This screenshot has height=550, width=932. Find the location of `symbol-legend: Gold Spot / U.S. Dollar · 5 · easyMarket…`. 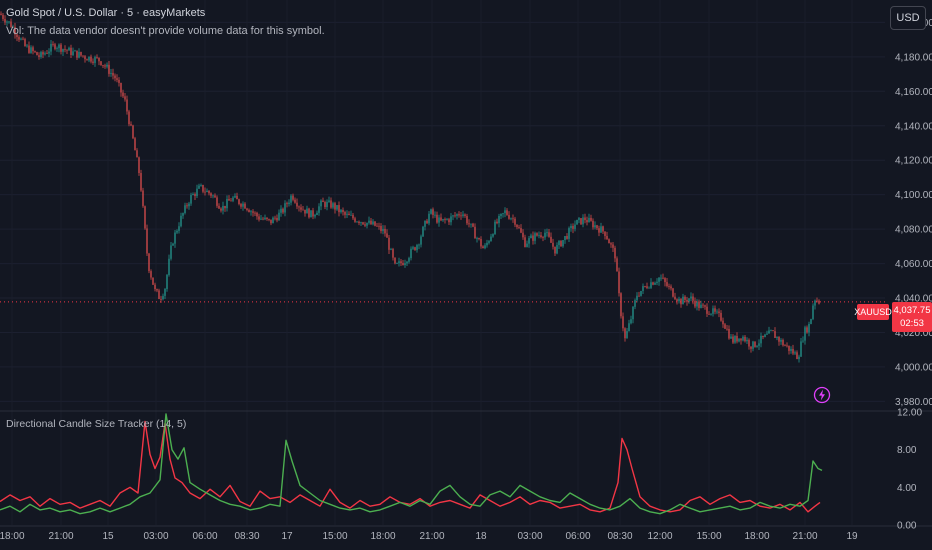

symbol-legend: Gold Spot / U.S. Dollar · 5 · easyMarket… is located at coordinates (106, 13).